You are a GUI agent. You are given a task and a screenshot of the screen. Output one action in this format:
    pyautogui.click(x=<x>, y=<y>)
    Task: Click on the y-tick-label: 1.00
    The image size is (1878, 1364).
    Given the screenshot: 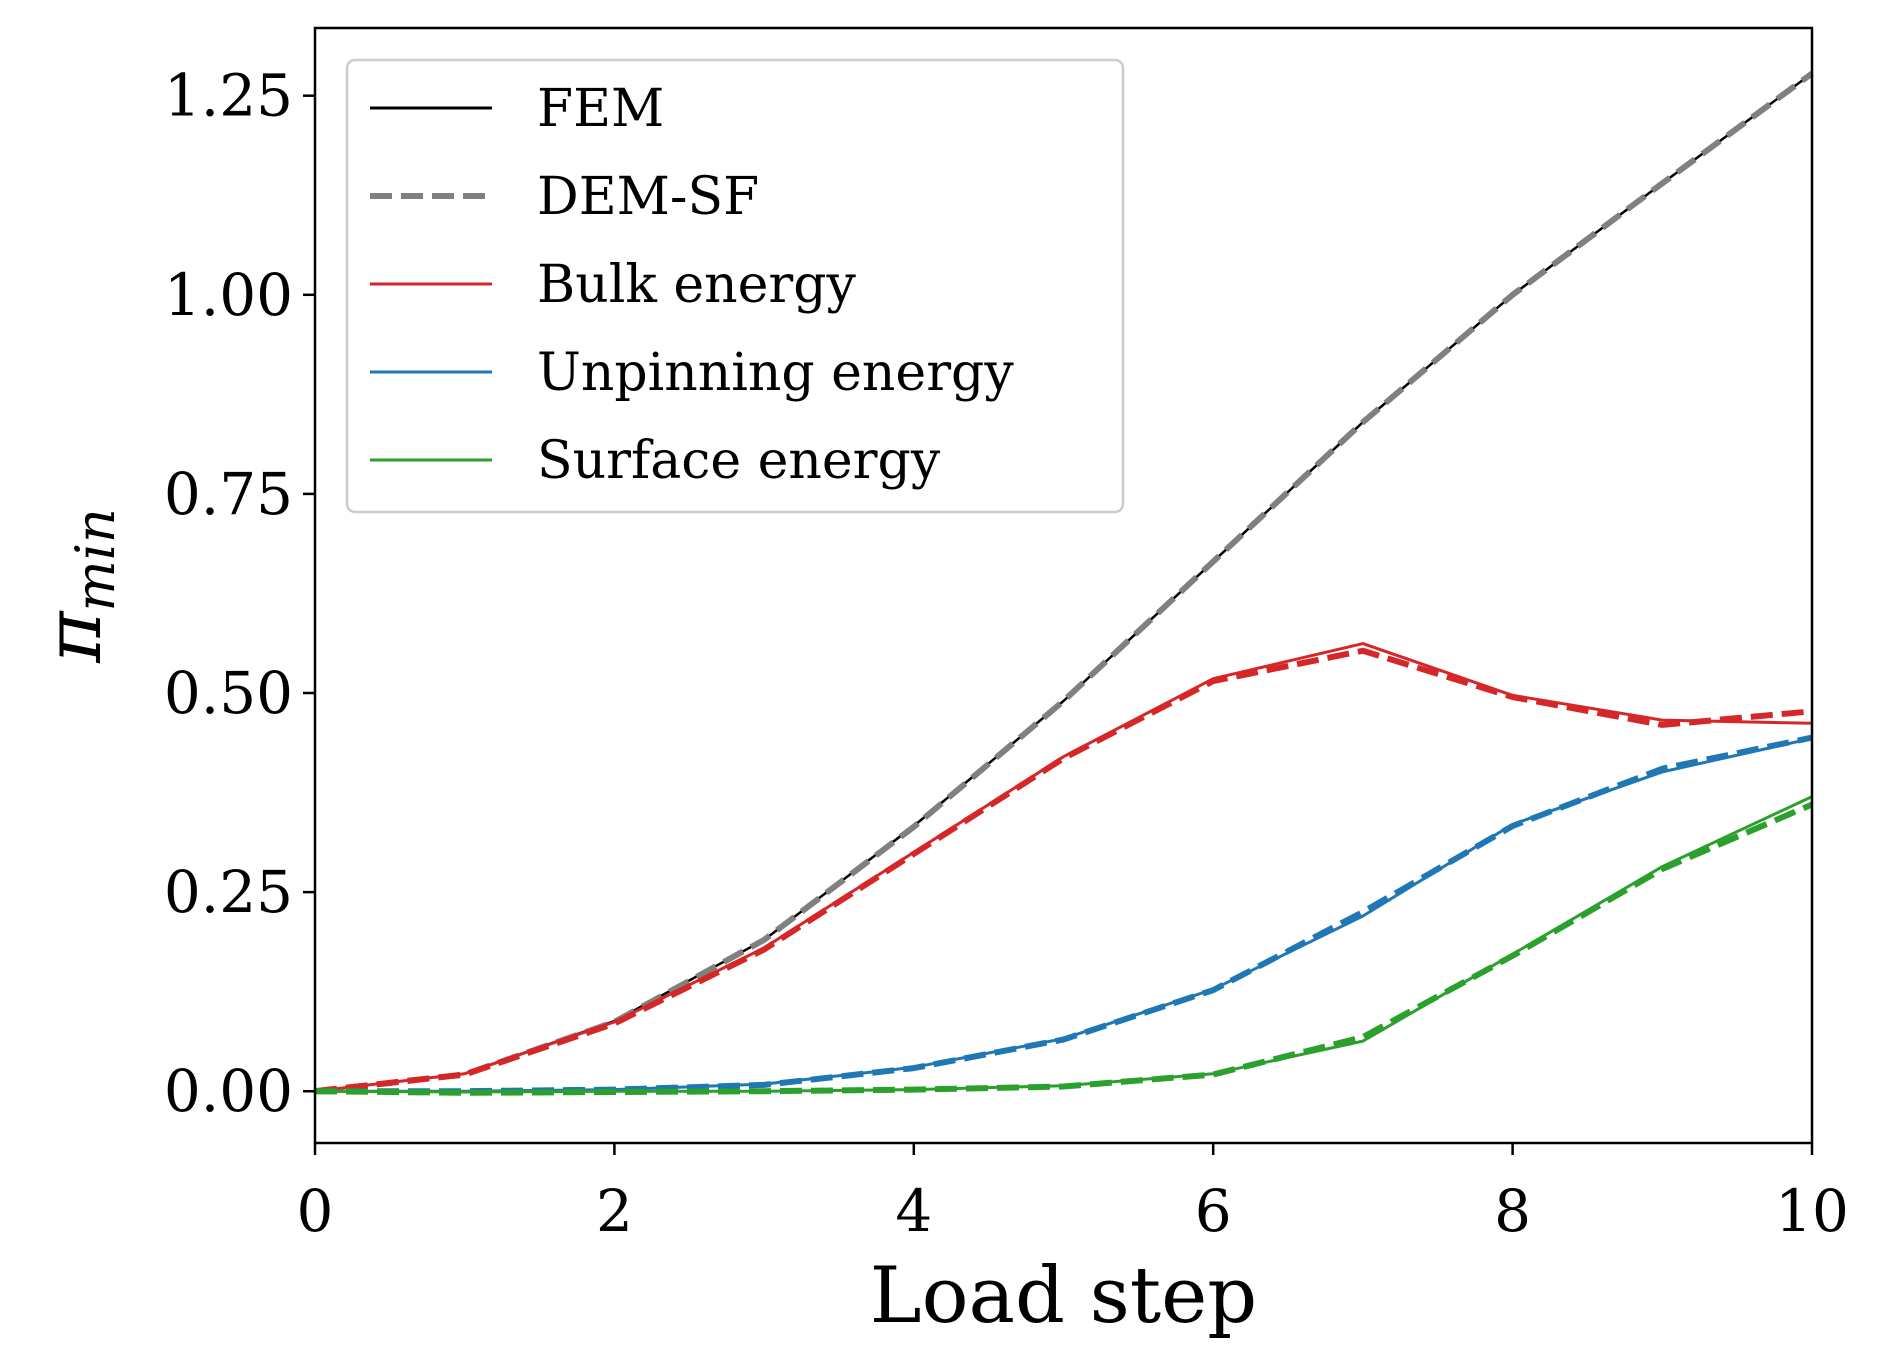 What is the action you would take?
    pyautogui.click(x=228, y=295)
    